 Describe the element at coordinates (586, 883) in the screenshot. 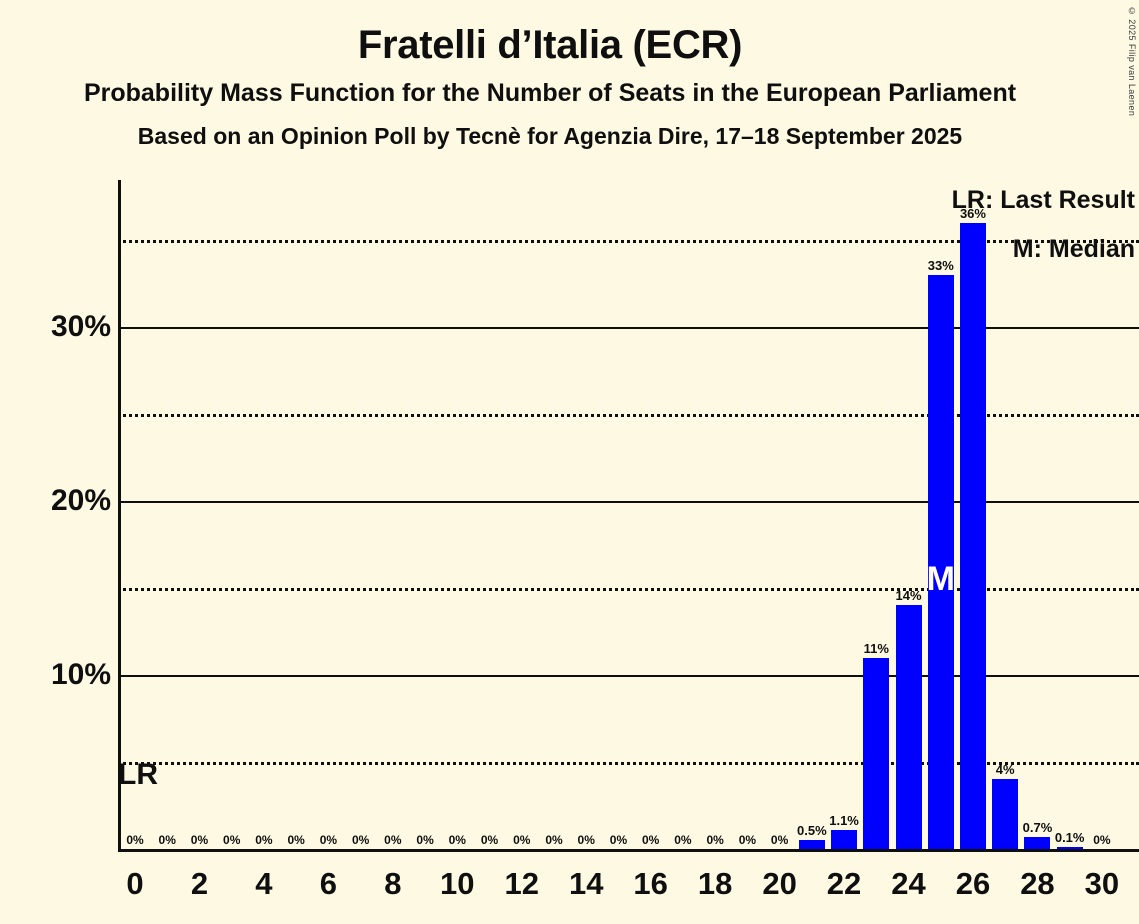

I see `x-axis-tick-label: 14` at that location.